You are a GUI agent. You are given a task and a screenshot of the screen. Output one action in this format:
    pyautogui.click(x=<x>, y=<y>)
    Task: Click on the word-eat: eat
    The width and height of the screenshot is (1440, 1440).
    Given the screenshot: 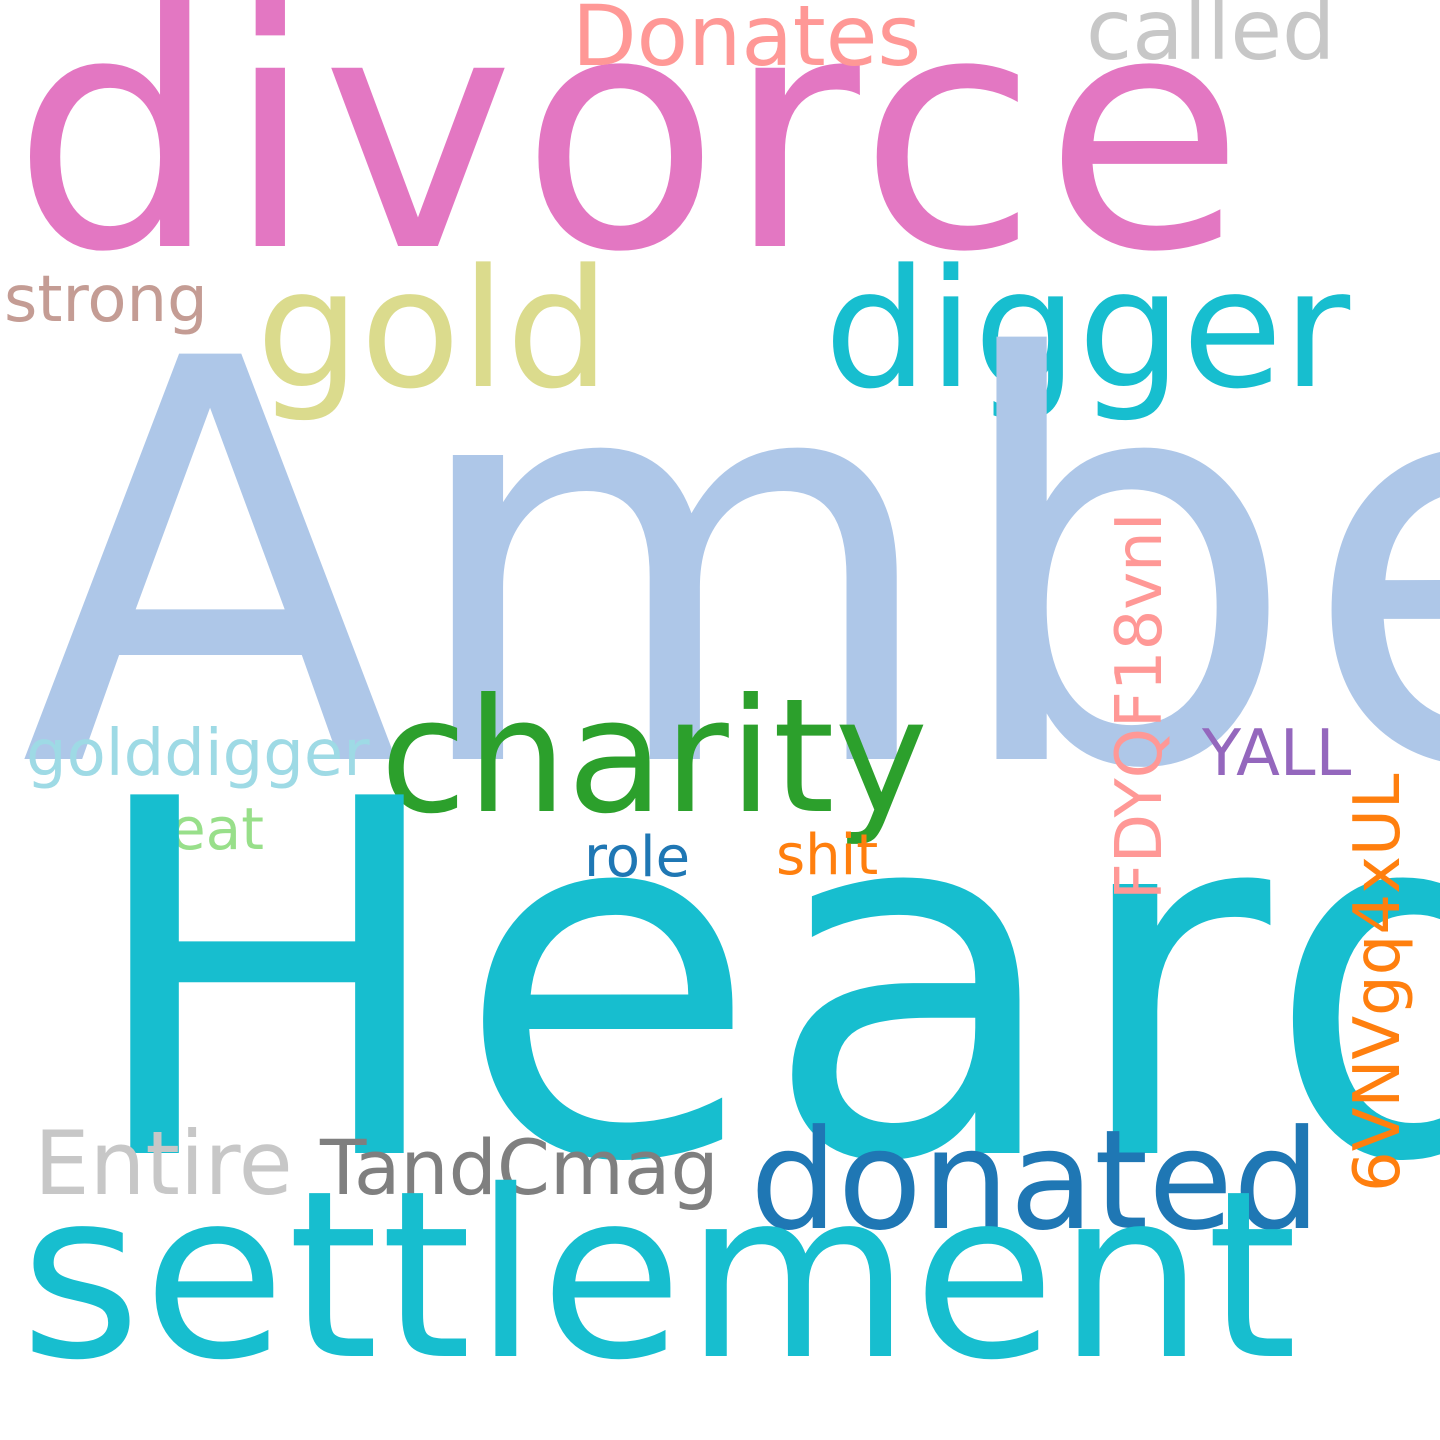 What is the action you would take?
    pyautogui.click(x=217, y=829)
    